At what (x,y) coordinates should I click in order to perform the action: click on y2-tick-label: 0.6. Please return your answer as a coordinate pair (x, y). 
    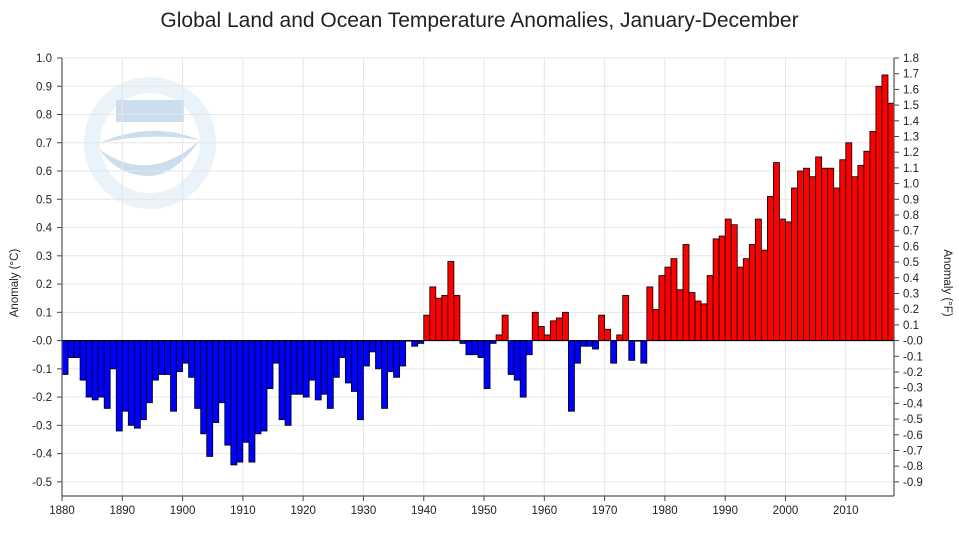
    Looking at the image, I should click on (911, 247).